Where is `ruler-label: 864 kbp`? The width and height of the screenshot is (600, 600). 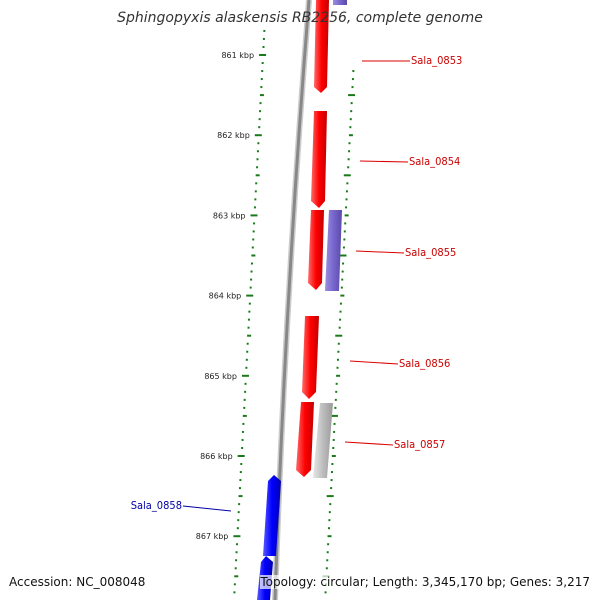
ruler-label: 864 kbp is located at coordinates (225, 296).